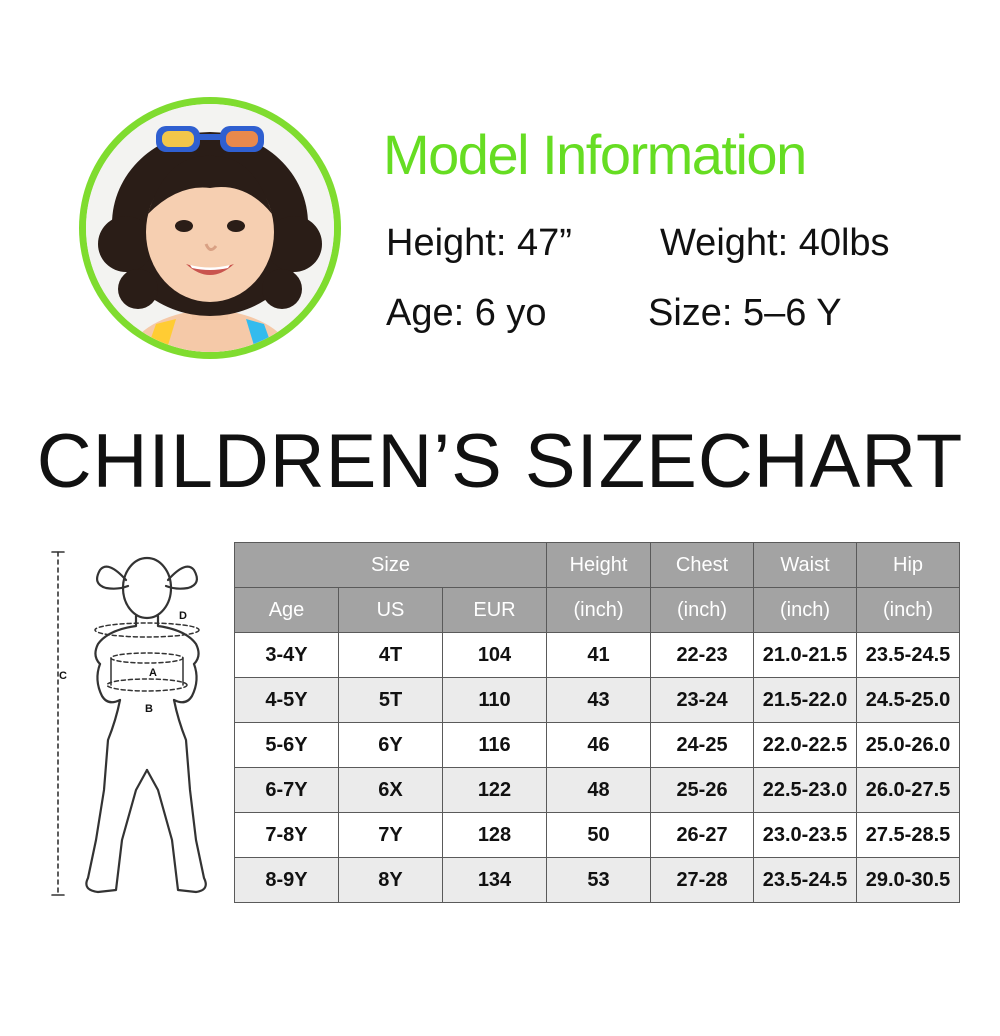  Describe the element at coordinates (805, 790) in the screenshot. I see `cell-waist: 22.5-23.0` at that location.